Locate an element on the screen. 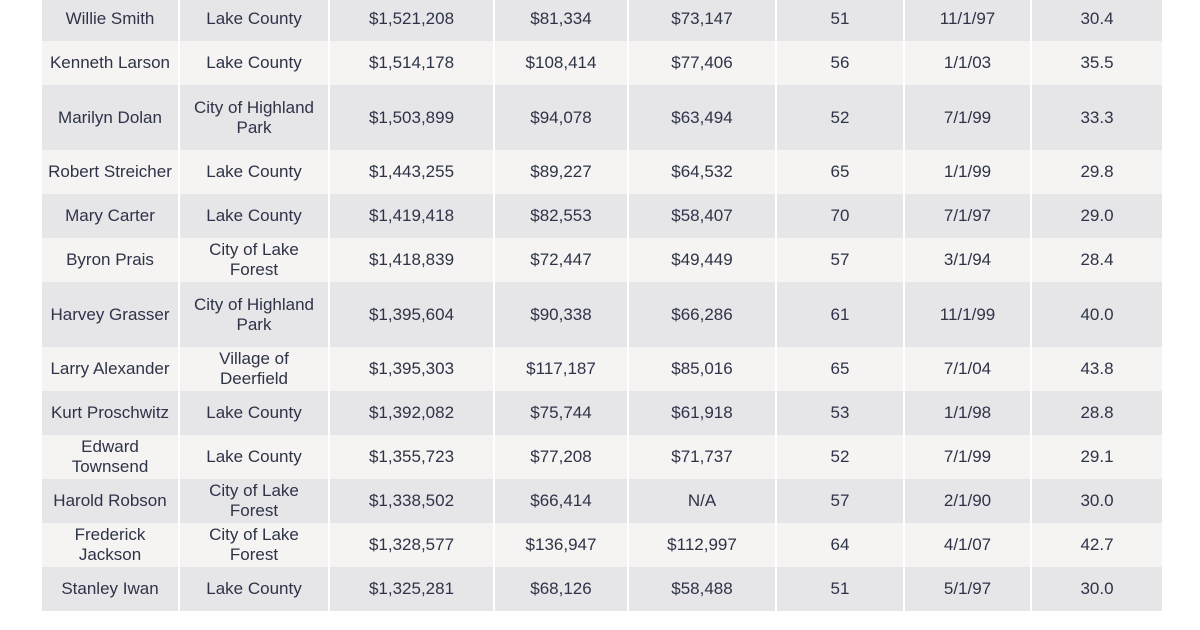 This screenshot has height=630, width=1200. pension-cell: $1,325,281 is located at coordinates (411, 589).